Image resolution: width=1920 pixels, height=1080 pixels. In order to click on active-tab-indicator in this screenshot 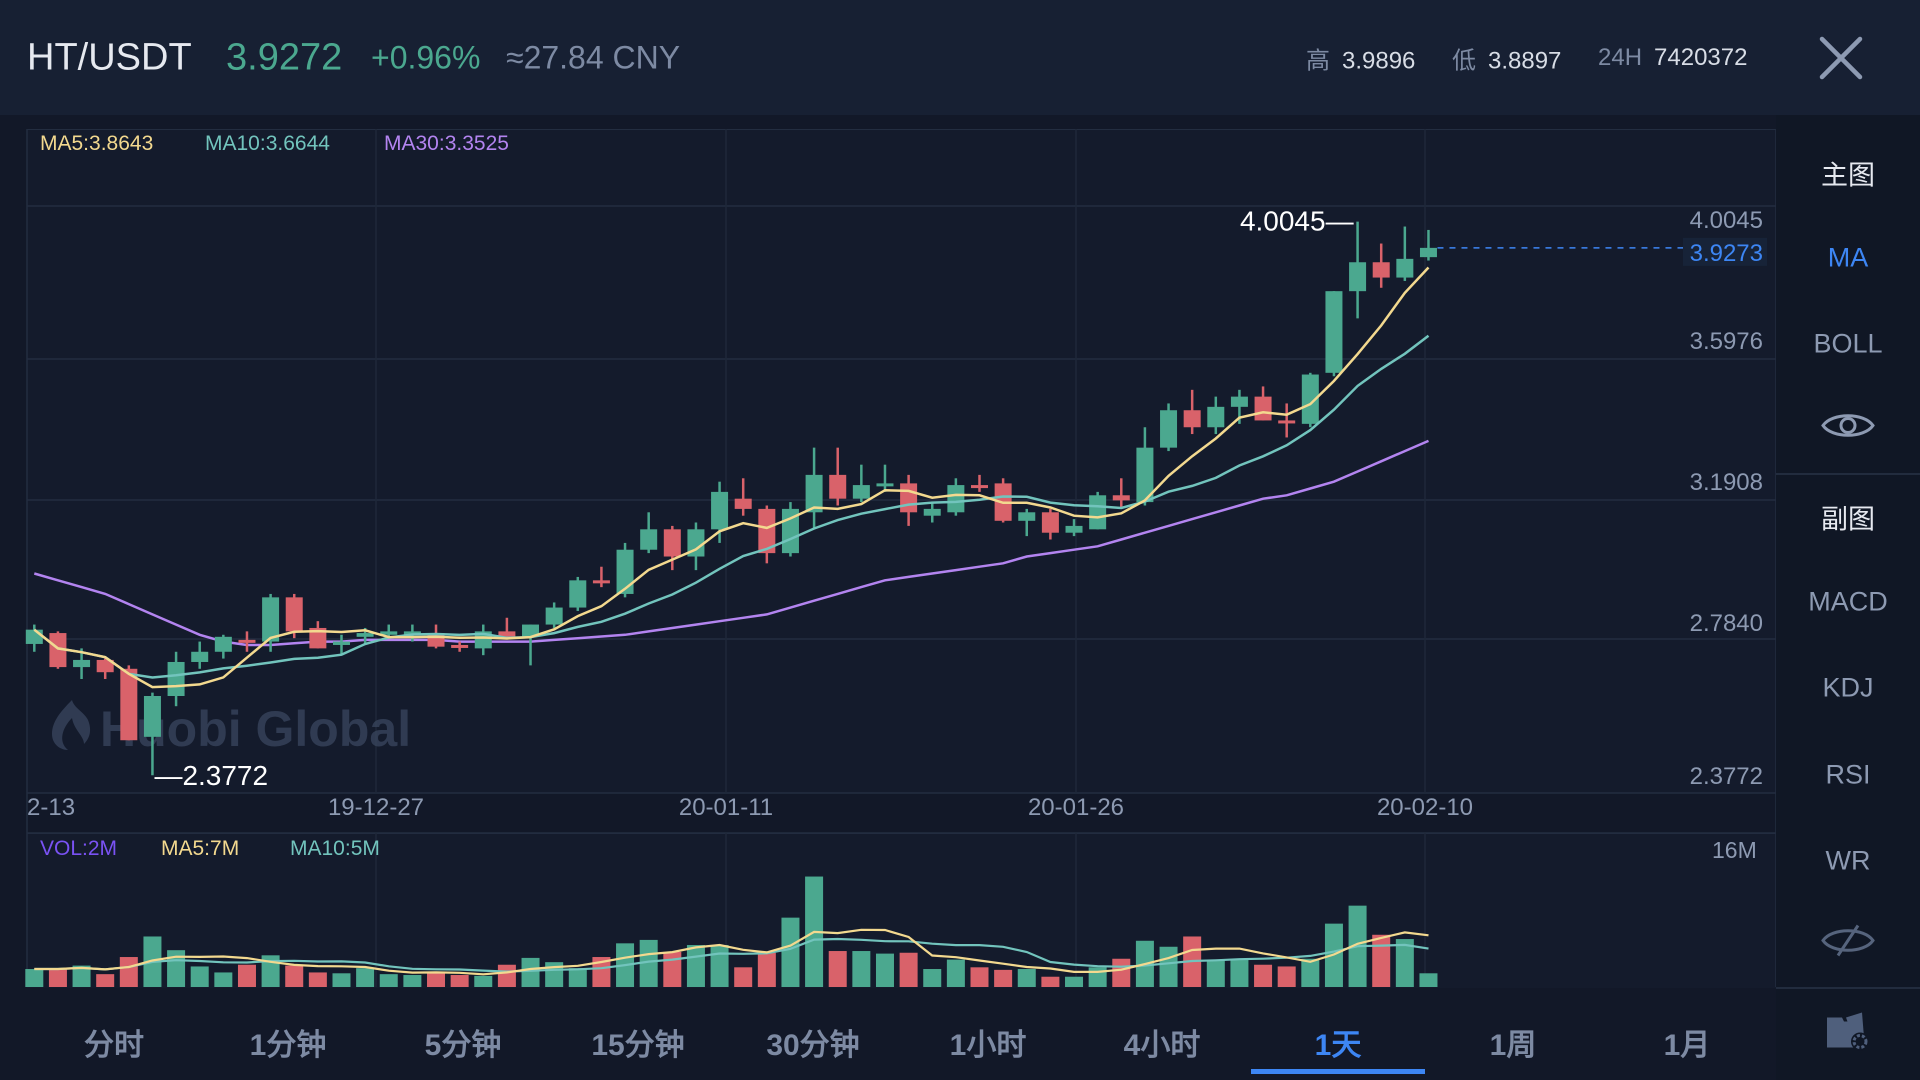, I will do `click(1338, 1071)`.